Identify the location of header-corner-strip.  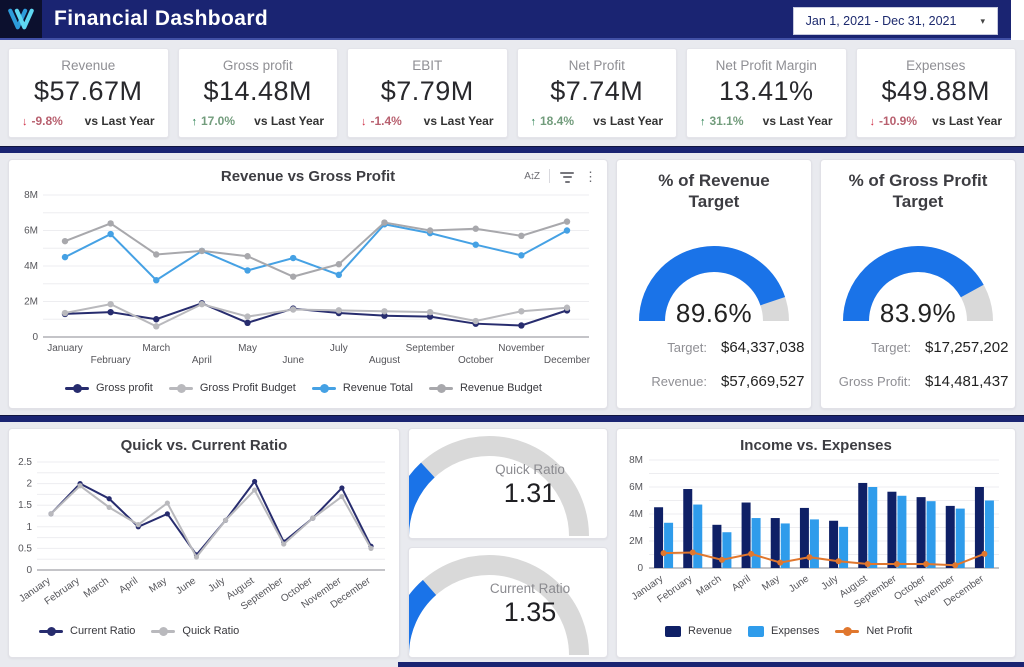
(1017, 20).